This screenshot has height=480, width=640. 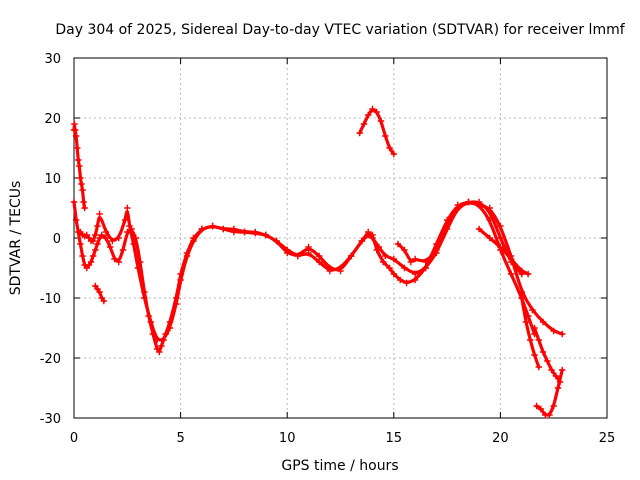 I want to click on y-tick-label: 10, so click(x=52, y=179).